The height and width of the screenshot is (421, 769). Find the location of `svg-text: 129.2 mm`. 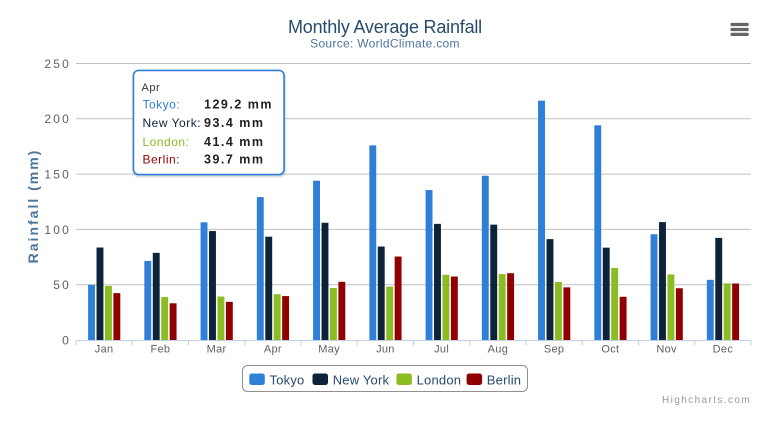

svg-text: 129.2 mm is located at coordinates (238, 105).